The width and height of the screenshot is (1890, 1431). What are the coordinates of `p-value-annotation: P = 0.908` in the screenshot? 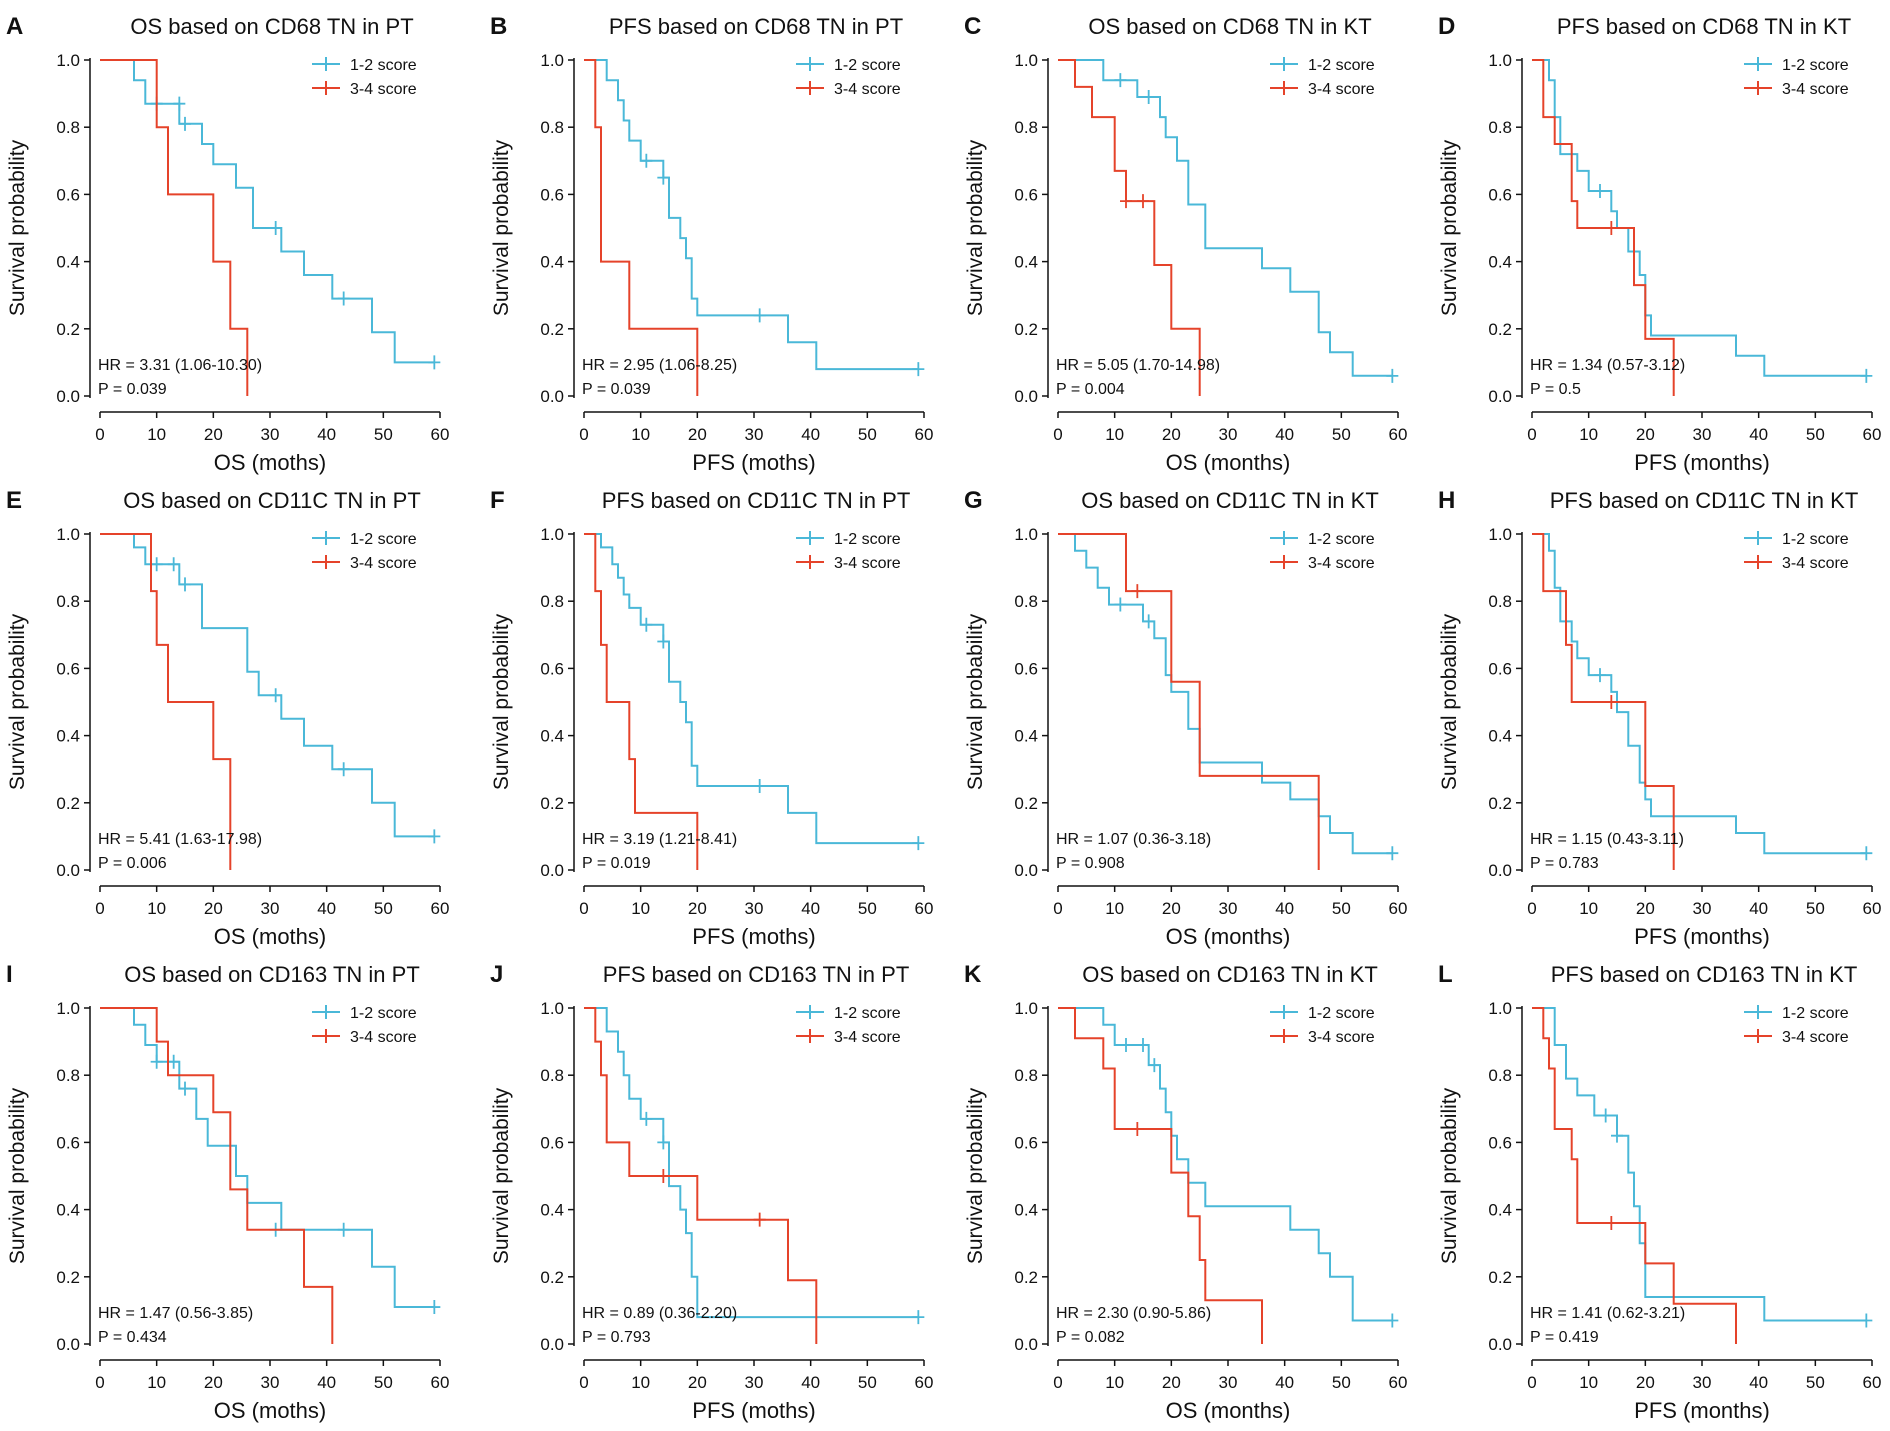 It's located at (1090, 863).